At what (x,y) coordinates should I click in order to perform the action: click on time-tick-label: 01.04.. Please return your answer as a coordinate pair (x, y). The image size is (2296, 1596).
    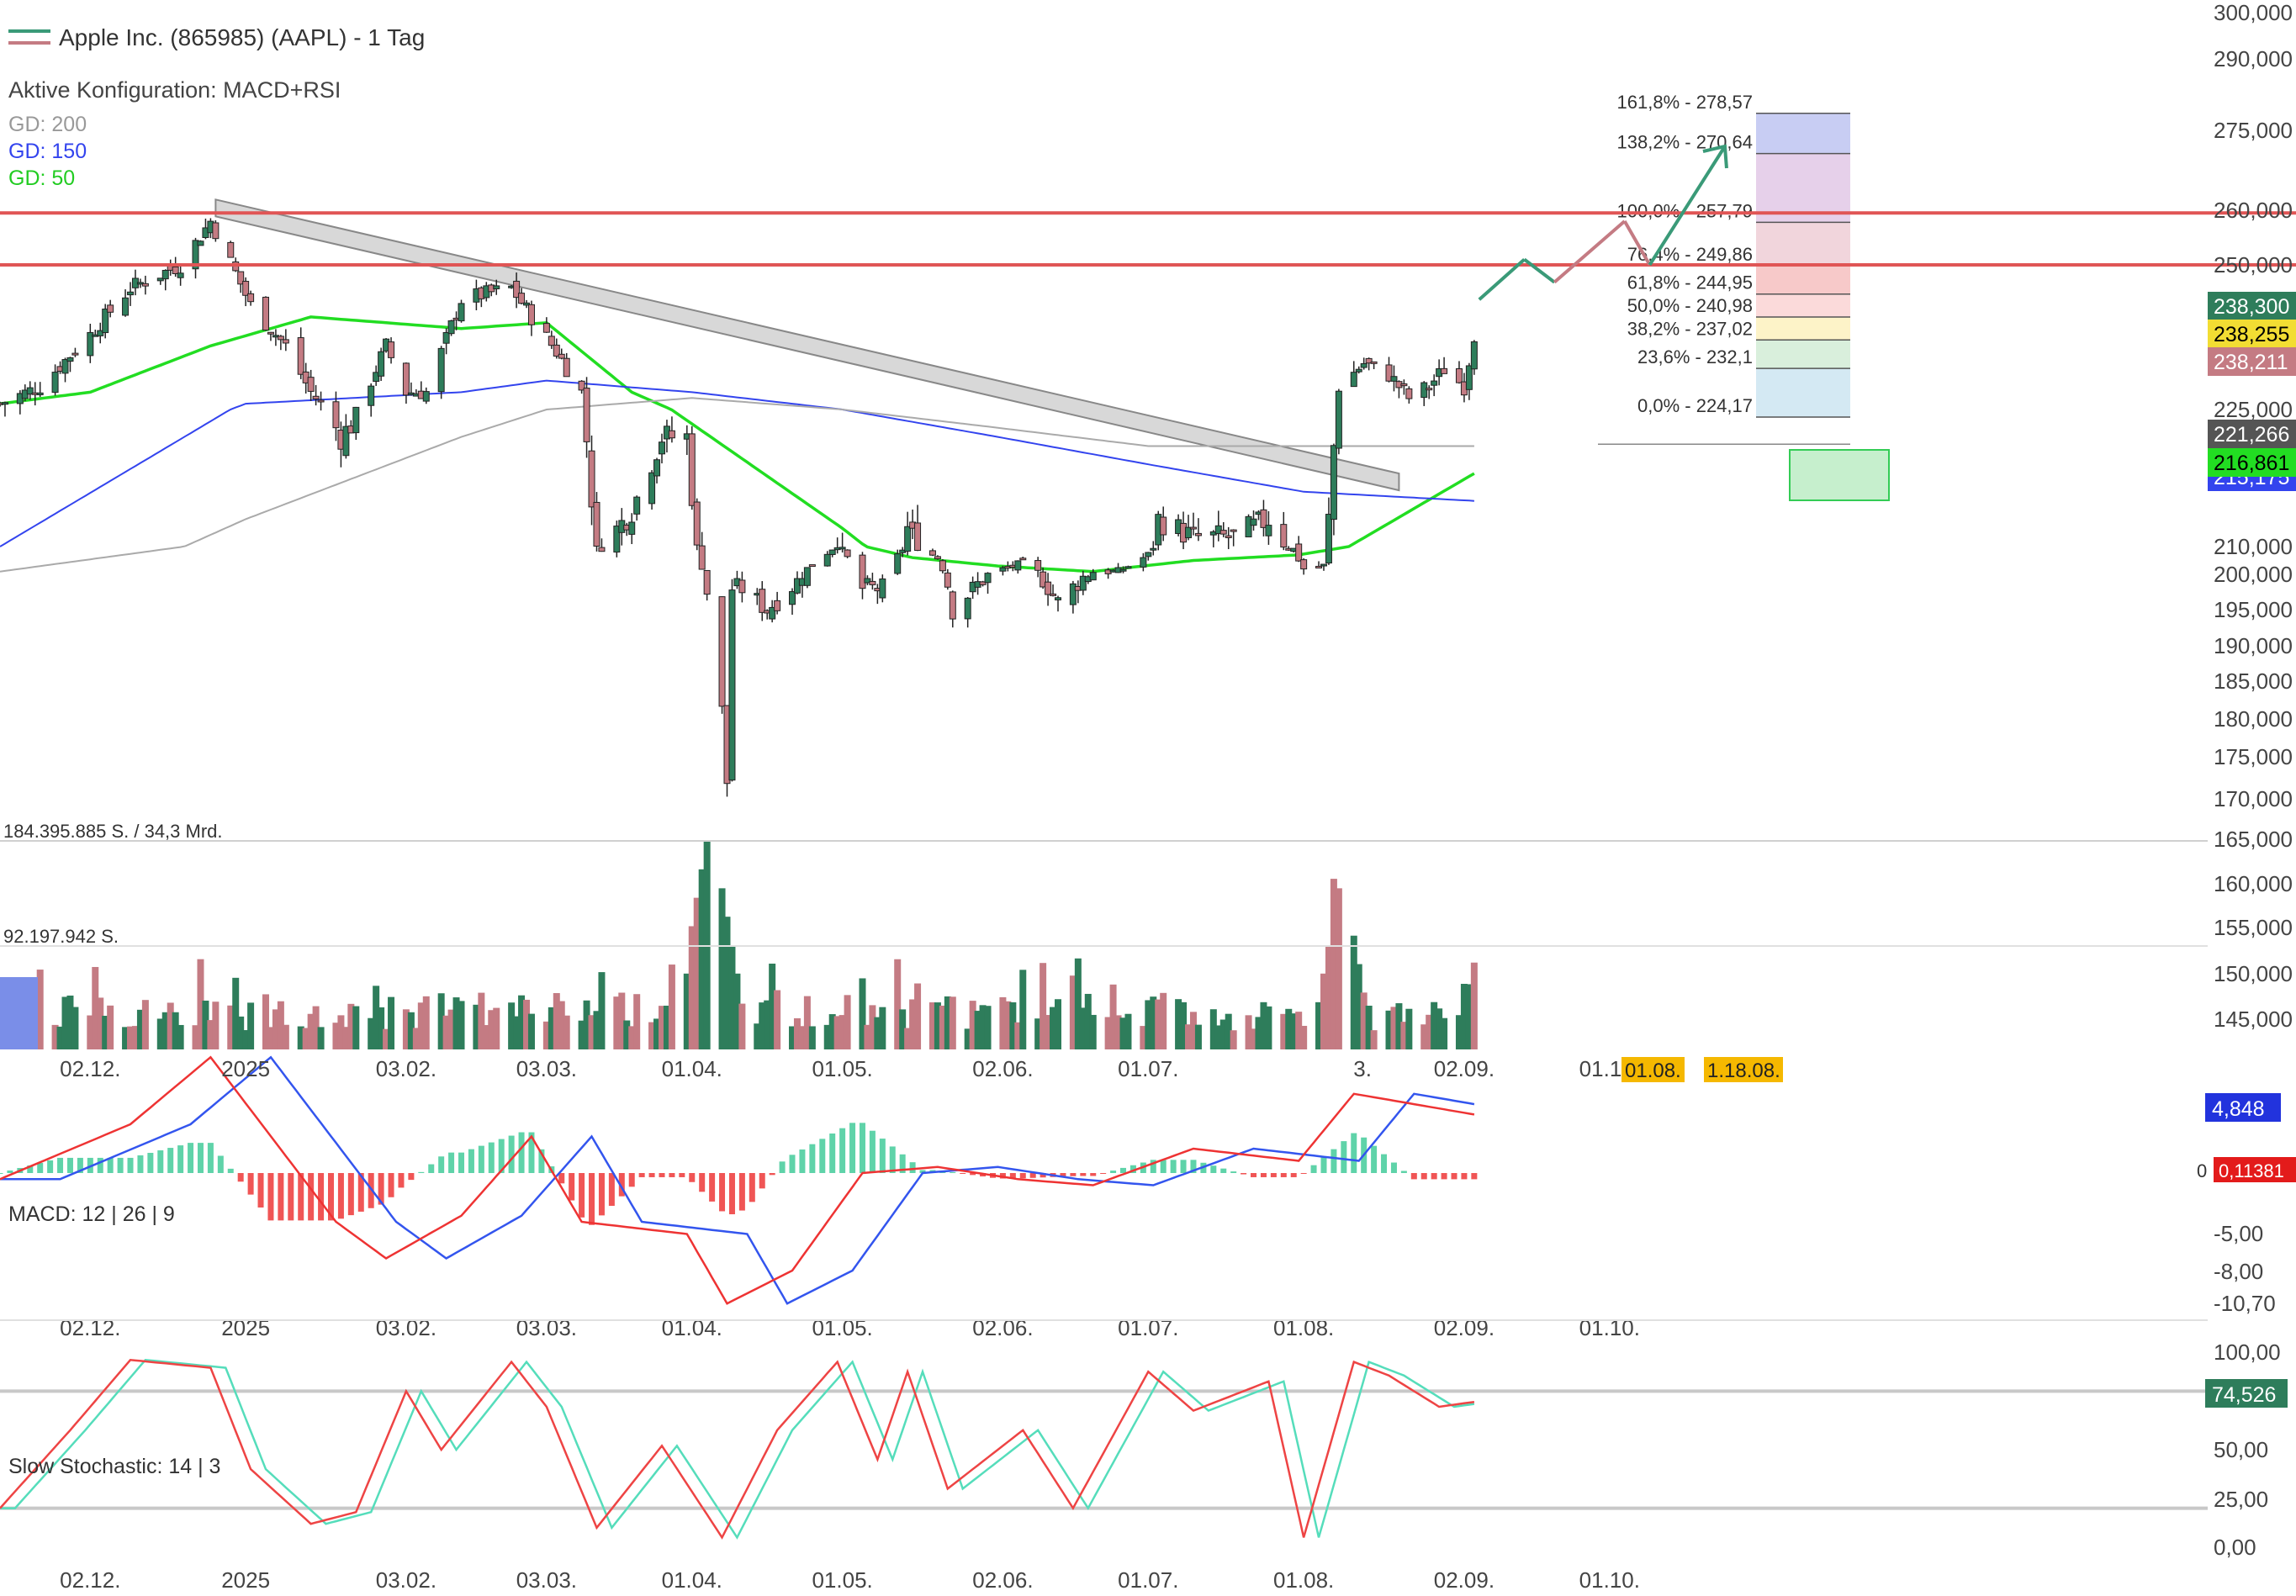
    Looking at the image, I should click on (692, 1068).